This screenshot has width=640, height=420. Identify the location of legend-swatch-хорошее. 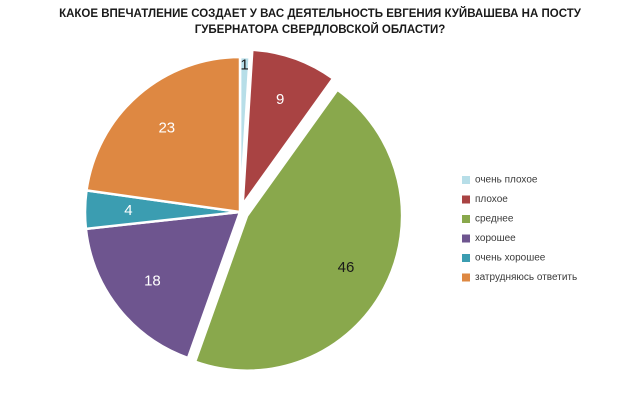
(466, 238).